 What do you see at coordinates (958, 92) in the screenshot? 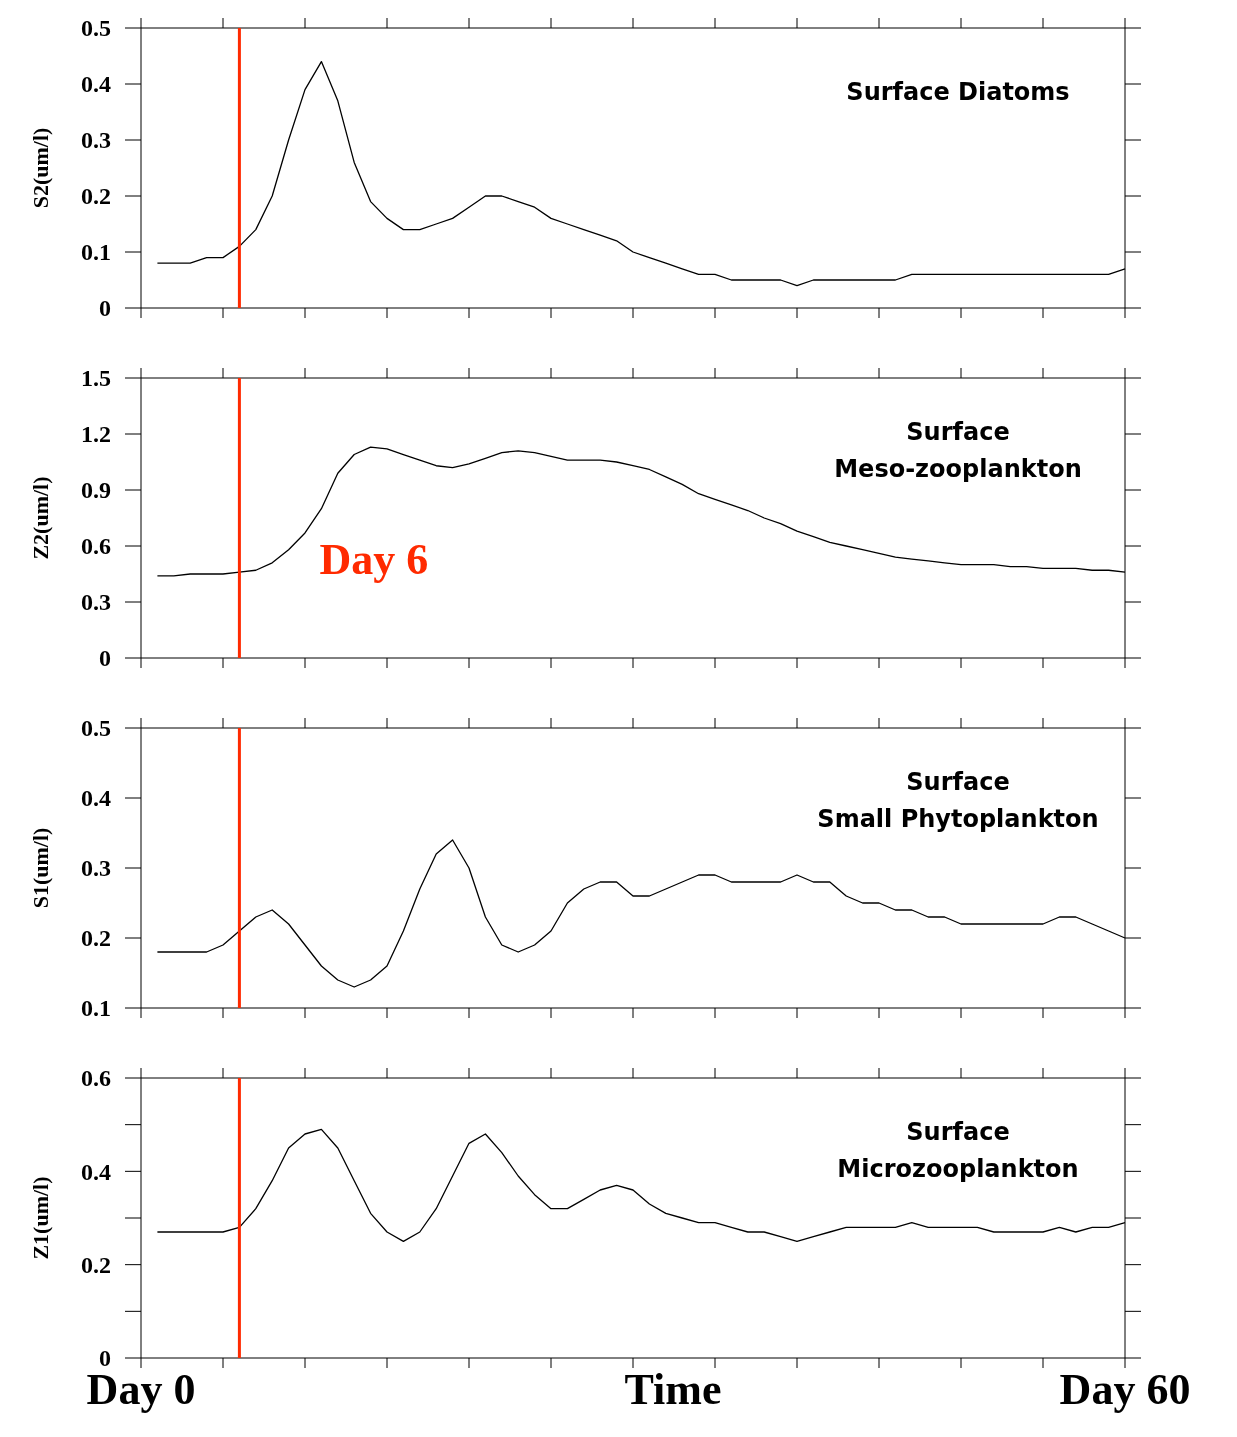
I see `text: Surface Diatoms` at bounding box center [958, 92].